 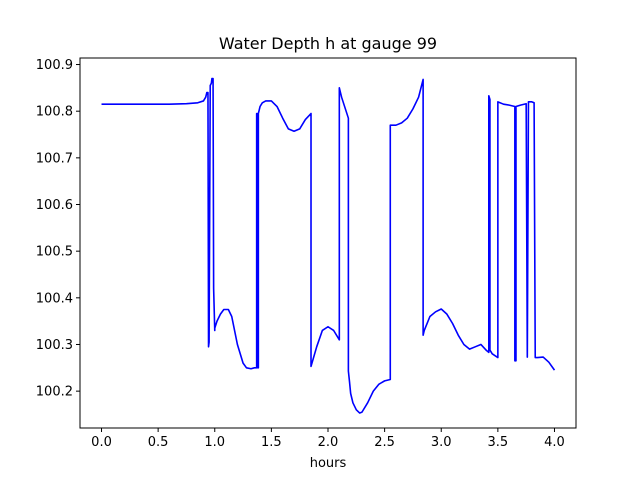 What do you see at coordinates (54, 205) in the screenshot?
I see `y-tick-label: 100.6` at bounding box center [54, 205].